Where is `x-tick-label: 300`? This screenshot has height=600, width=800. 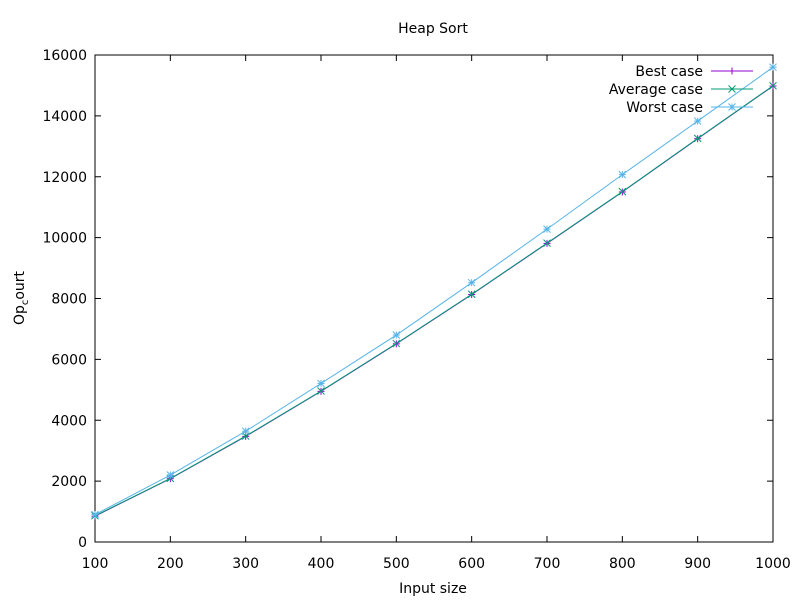
x-tick-label: 300 is located at coordinates (245, 564).